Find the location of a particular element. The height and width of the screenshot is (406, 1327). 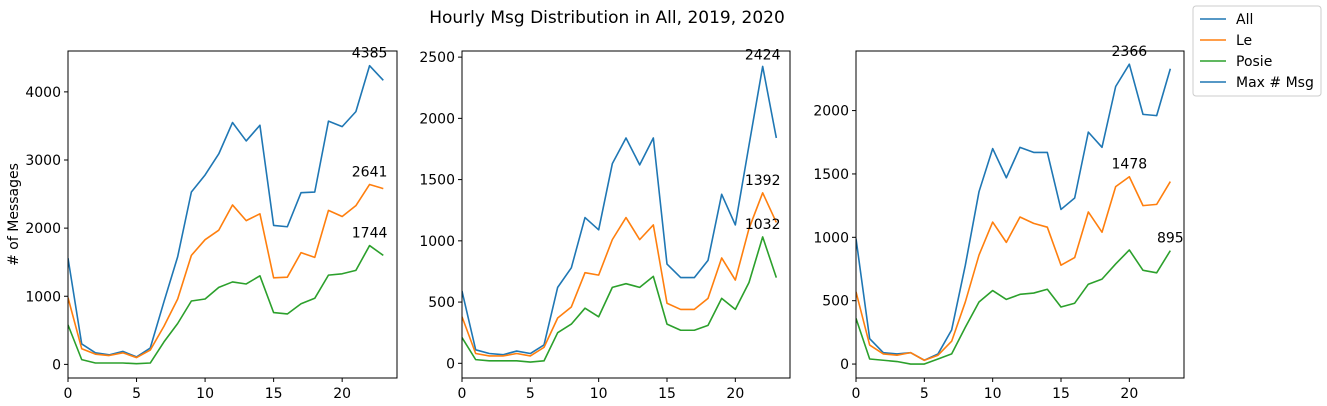

max-annotation: 1744 is located at coordinates (370, 234).